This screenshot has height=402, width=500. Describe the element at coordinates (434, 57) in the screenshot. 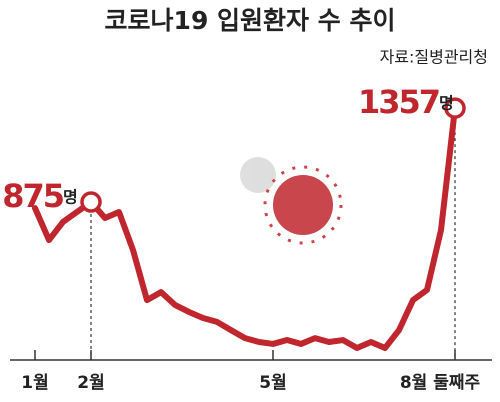

I see `source: 자료:질병관리청` at that location.